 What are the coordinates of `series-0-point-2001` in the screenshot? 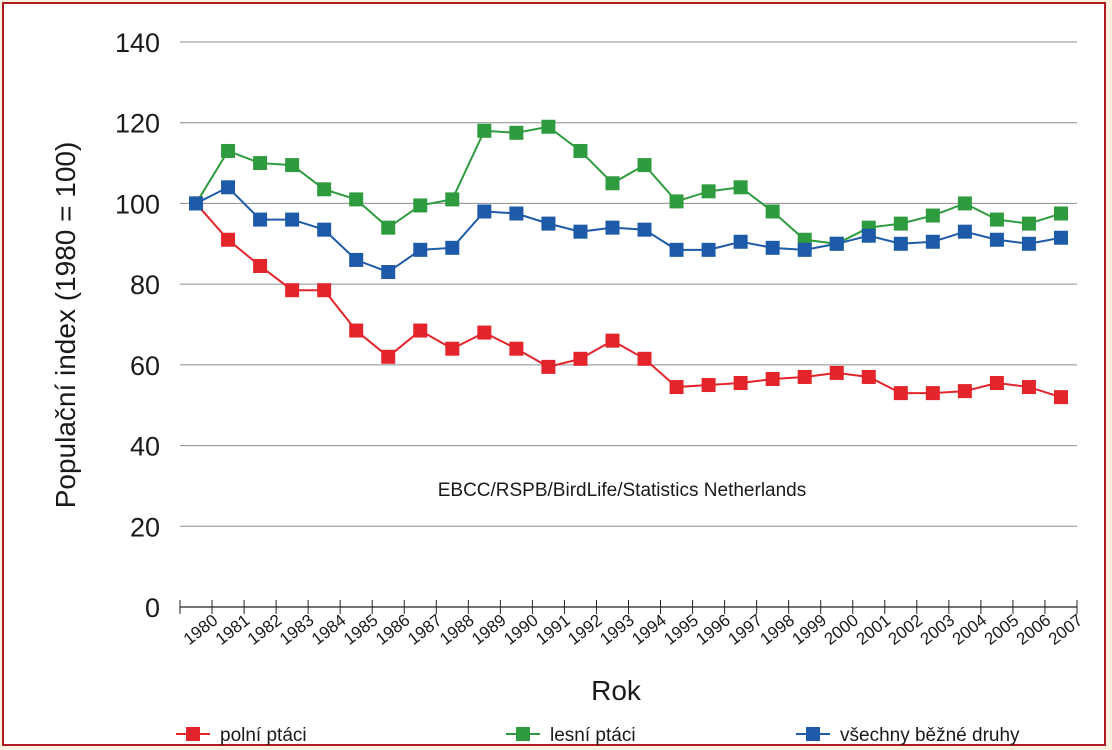 It's located at (868, 376).